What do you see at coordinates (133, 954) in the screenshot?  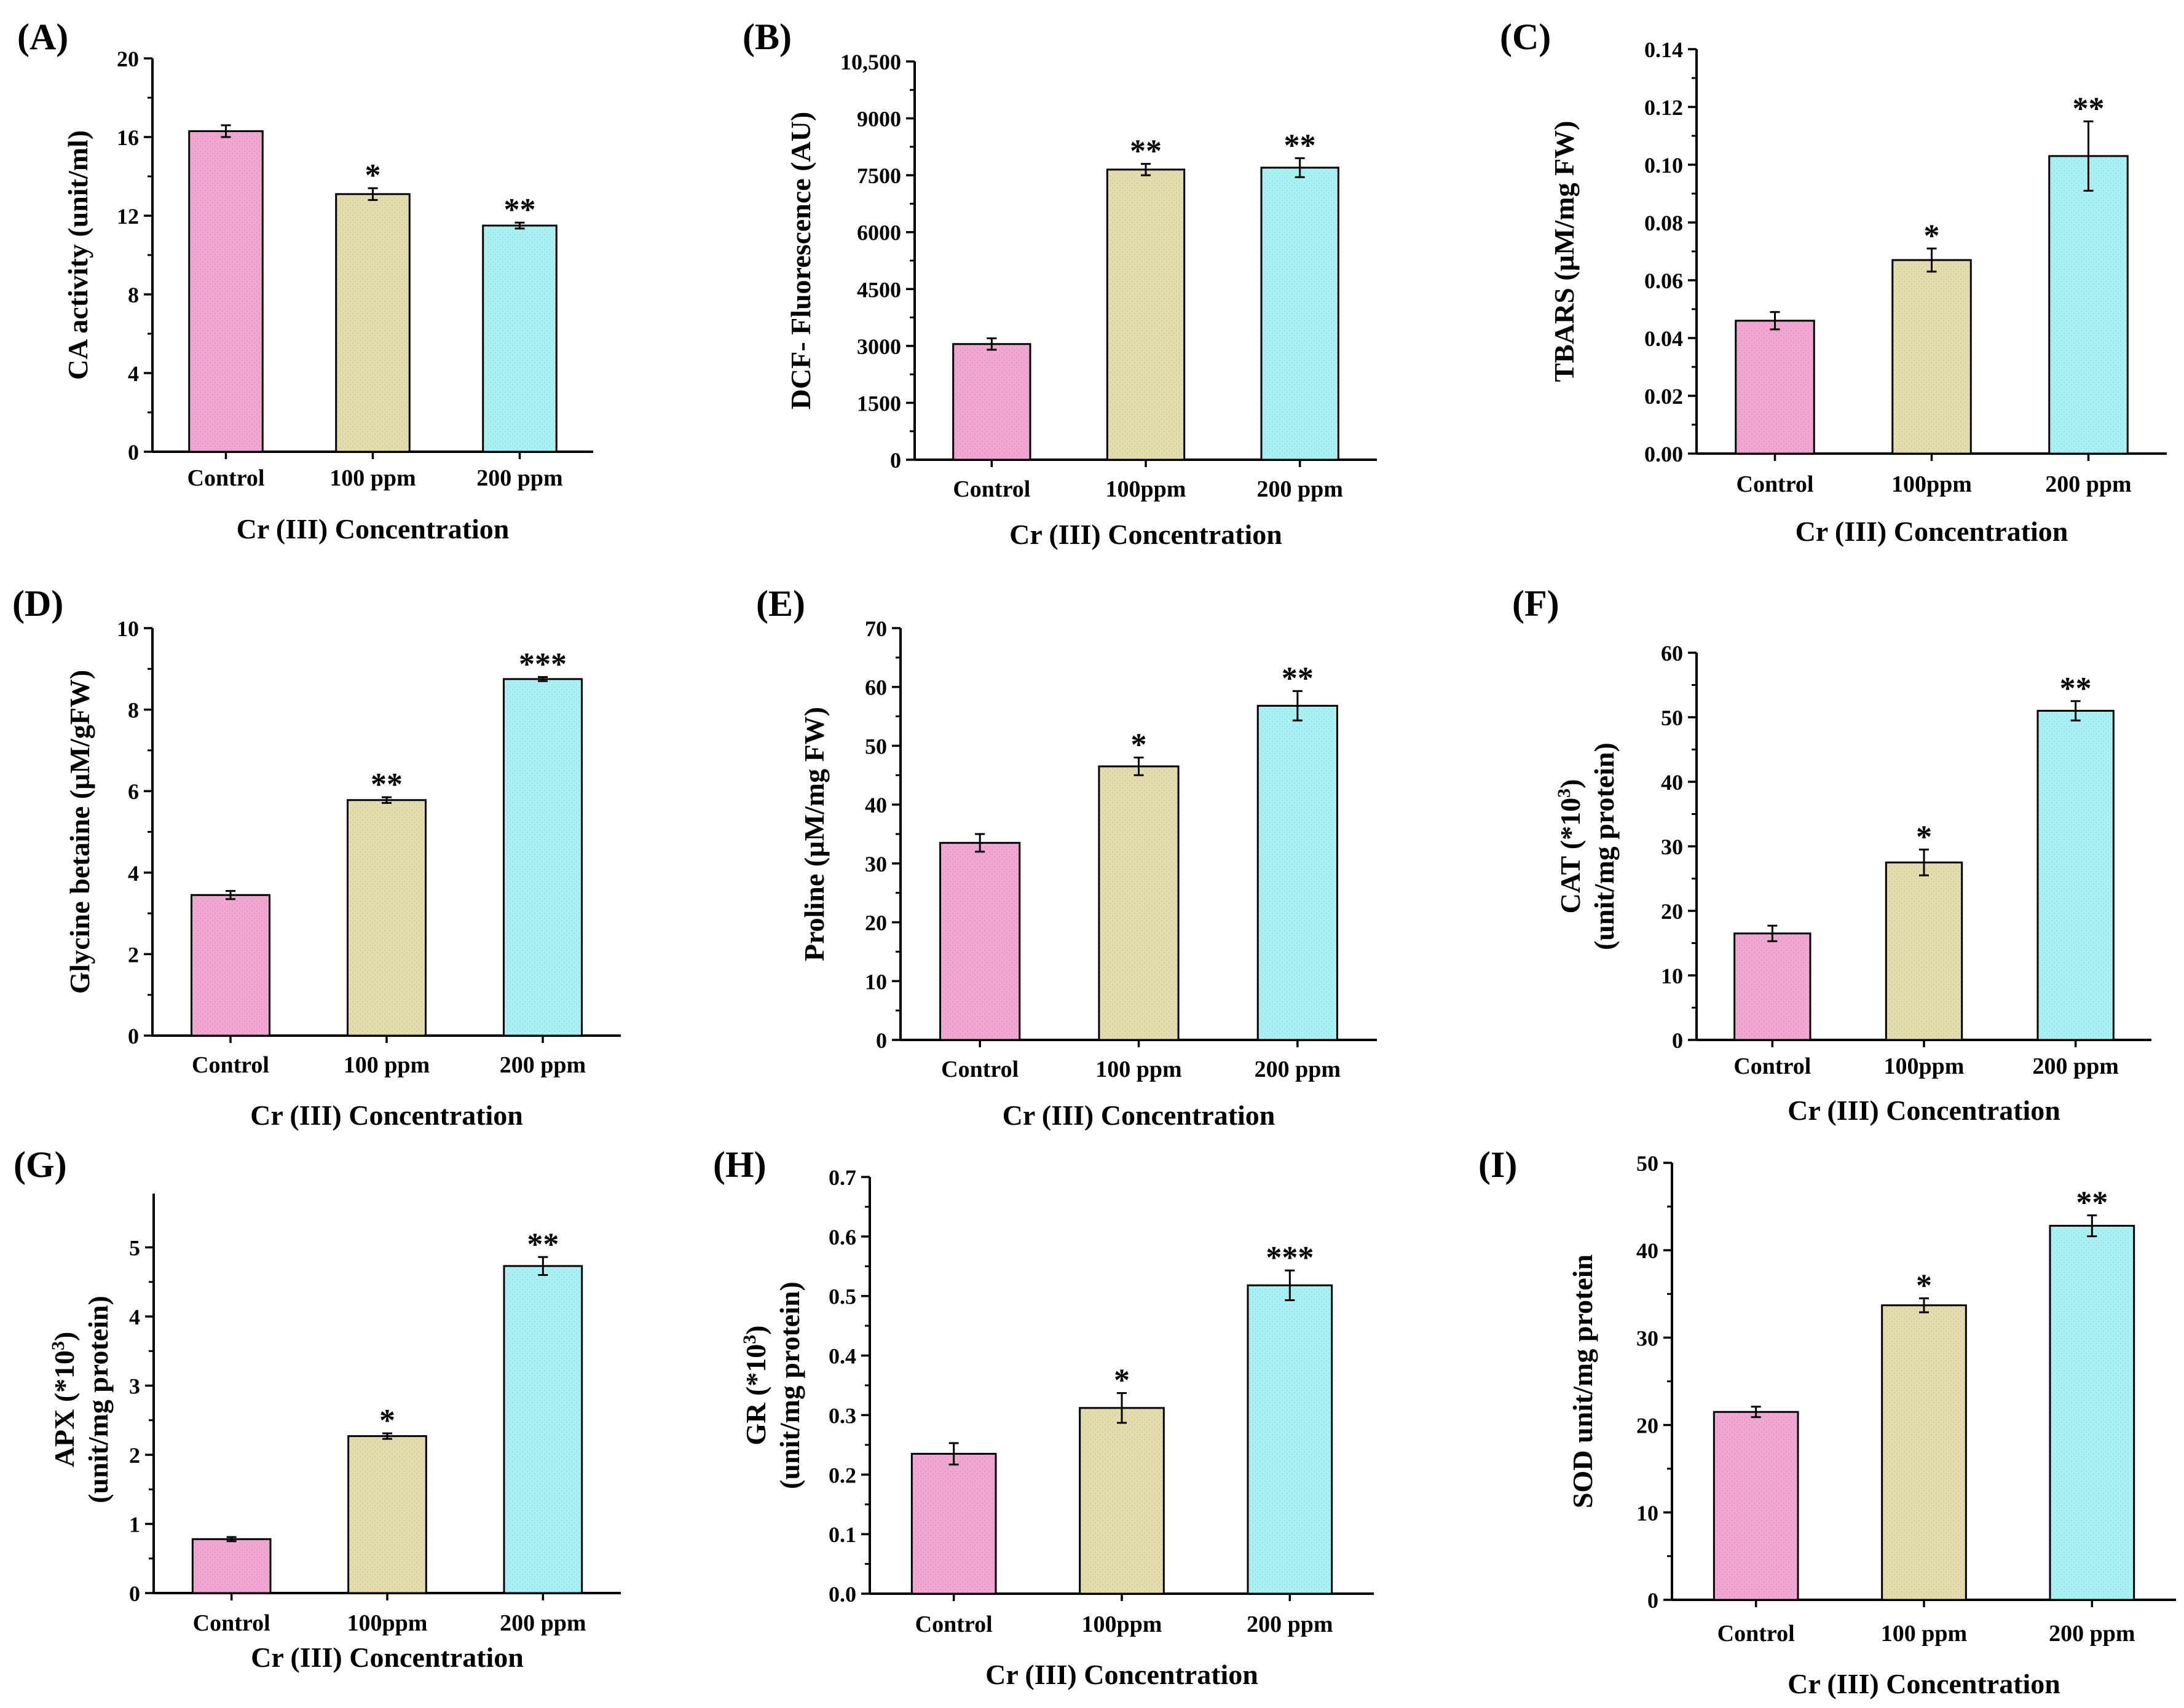 I see `y-tick-label: 2` at bounding box center [133, 954].